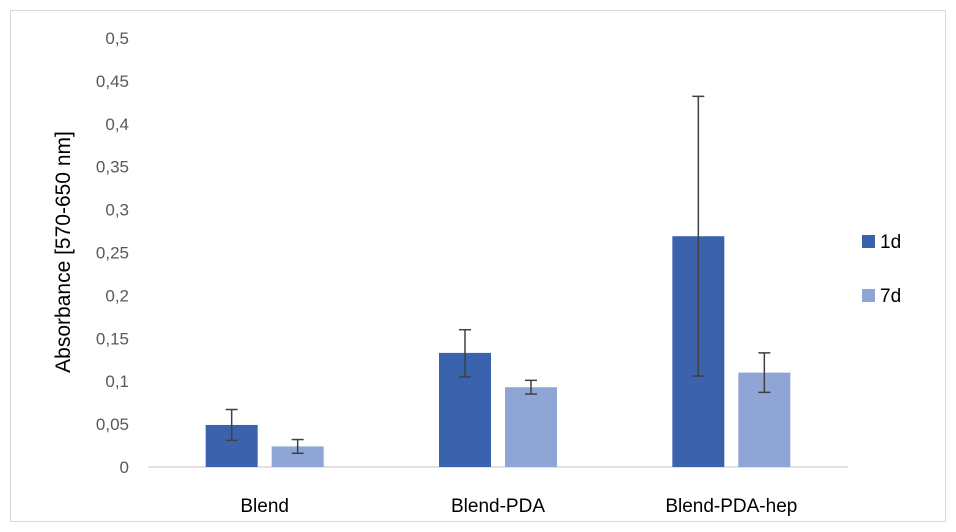 This screenshot has width=956, height=532. What do you see at coordinates (117, 295) in the screenshot?
I see `y-tick-label: 0,2` at bounding box center [117, 295].